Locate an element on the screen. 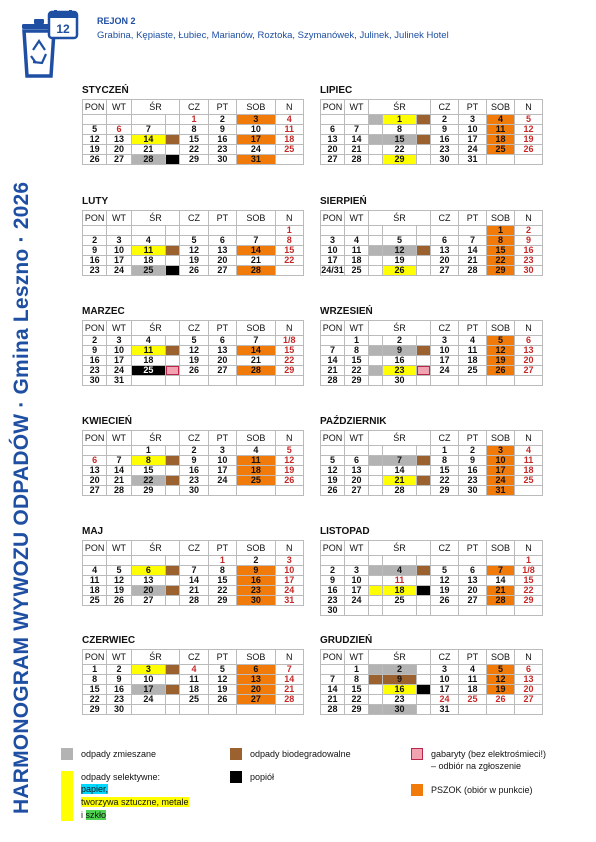 This screenshot has height=842, width=596. week-row: 21 22 23 24 25 26 27 is located at coordinates (432, 370).